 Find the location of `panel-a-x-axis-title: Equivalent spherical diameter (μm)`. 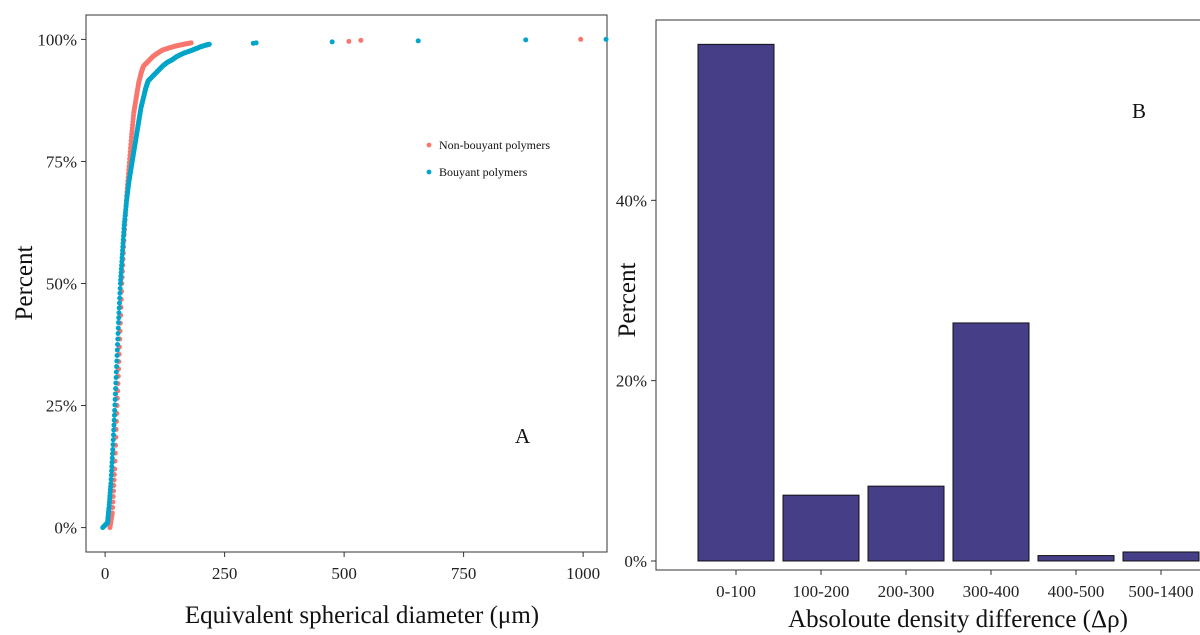

panel-a-x-axis-title: Equivalent spherical diameter (μm) is located at coordinates (362, 615).